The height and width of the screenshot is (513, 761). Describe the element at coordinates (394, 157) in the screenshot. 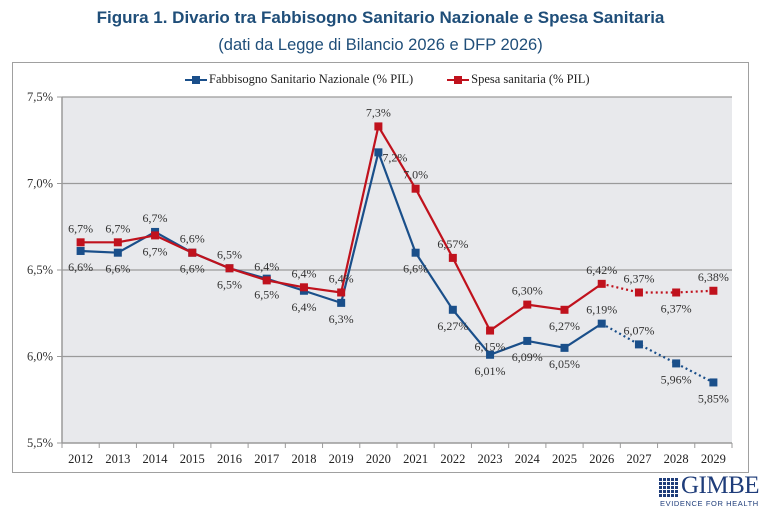

I see `data-label: 7,2%` at that location.